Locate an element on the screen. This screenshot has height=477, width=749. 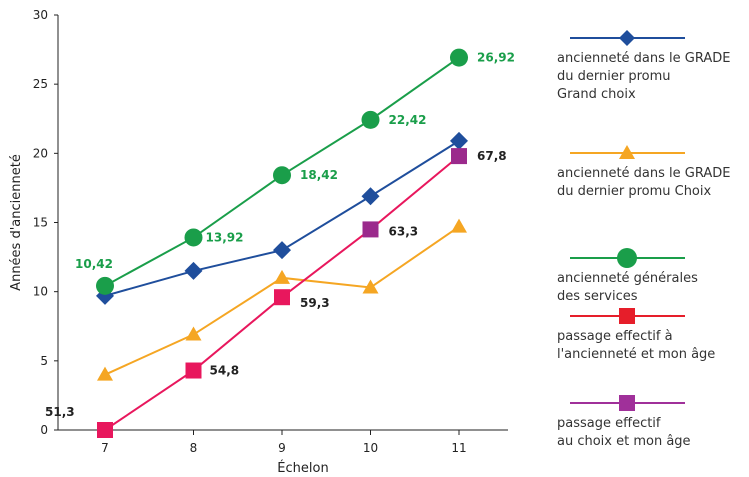
data-label: 51,3 is located at coordinates (60, 412).